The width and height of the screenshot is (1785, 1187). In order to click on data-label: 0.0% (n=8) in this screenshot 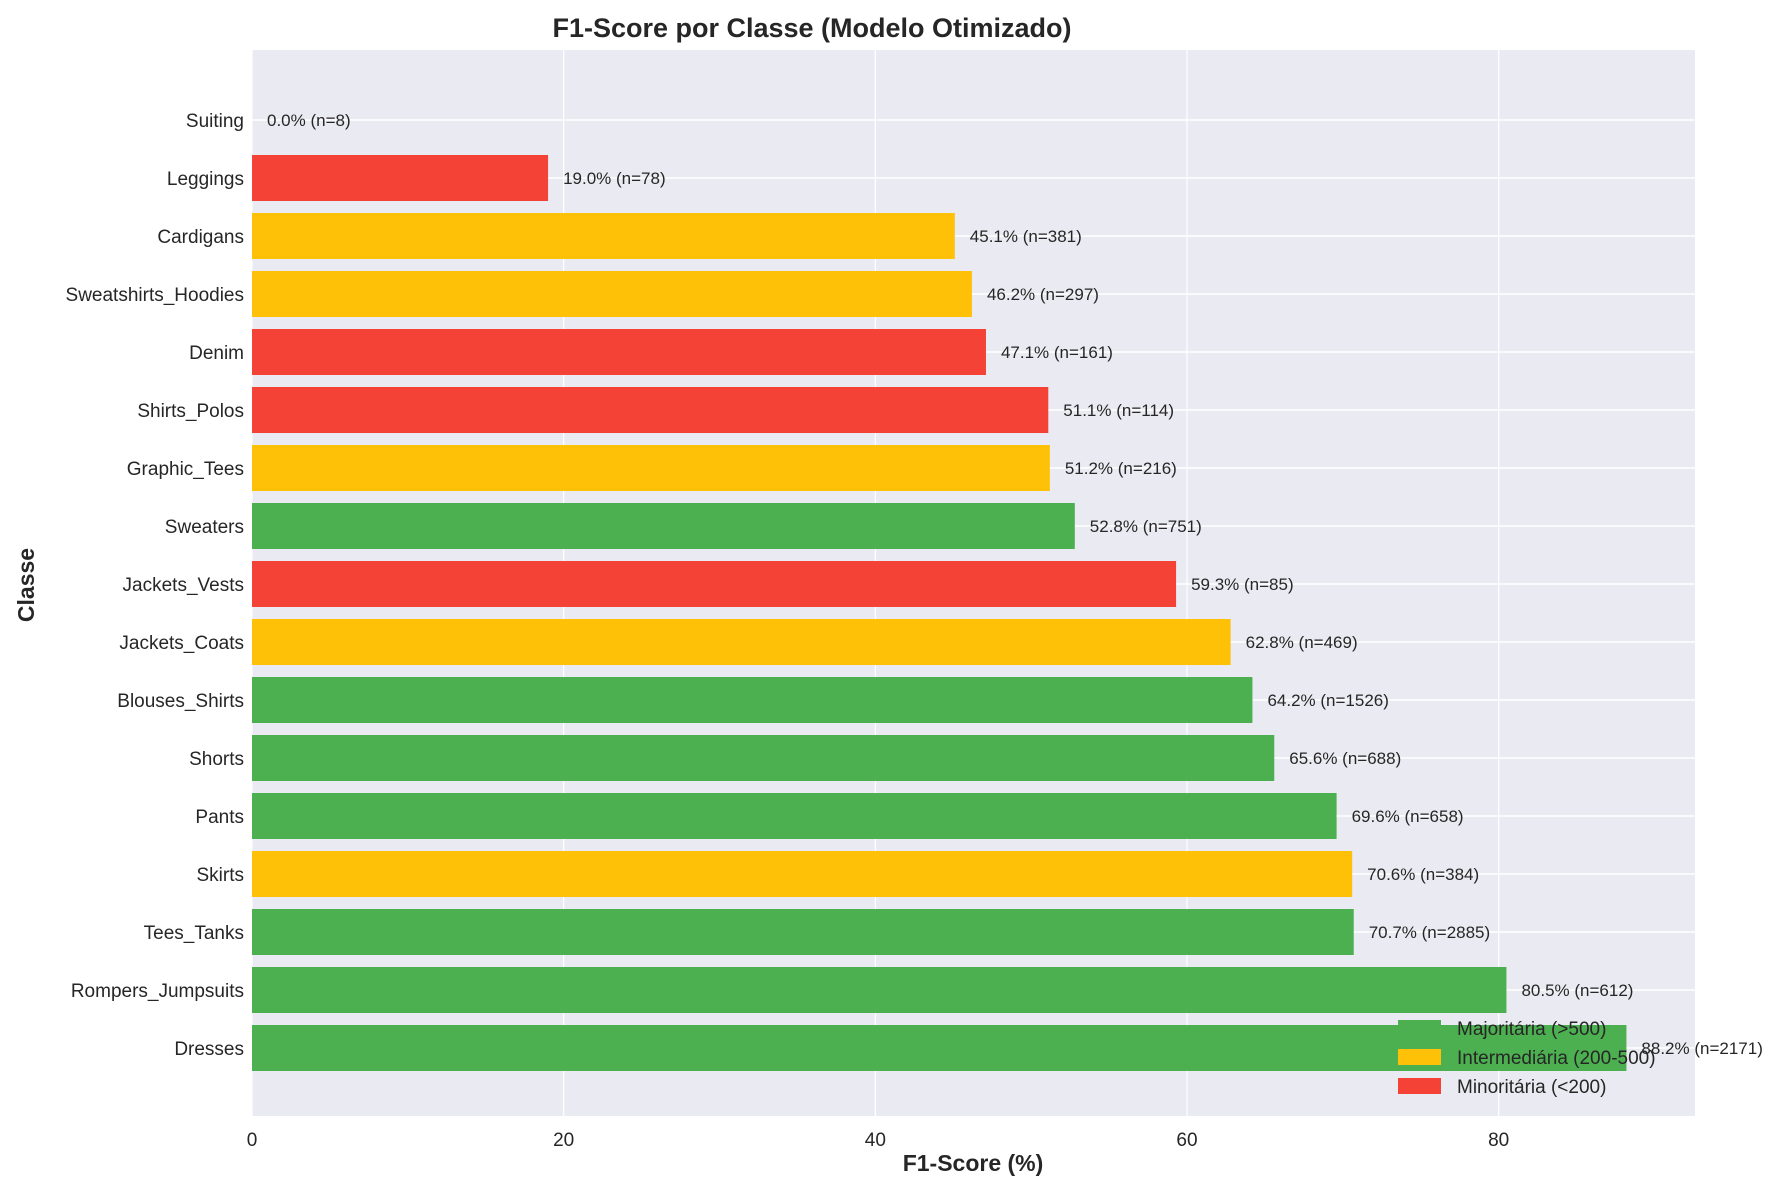, I will do `click(309, 120)`.